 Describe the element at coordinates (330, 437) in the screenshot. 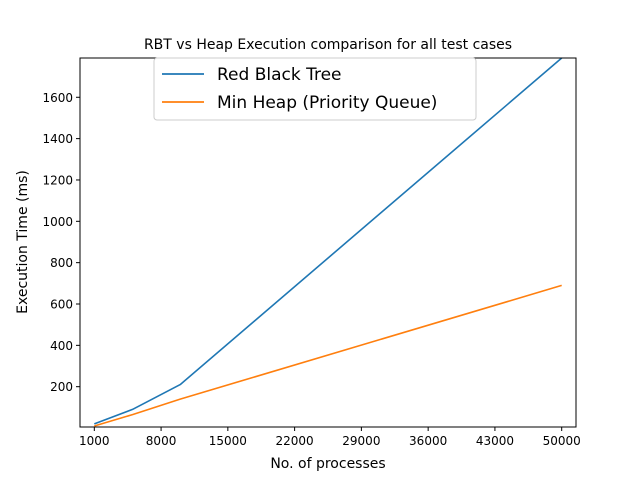

I see `x-axis: 1000 8000 15000 22000 29000 36000 43000 50000` at that location.